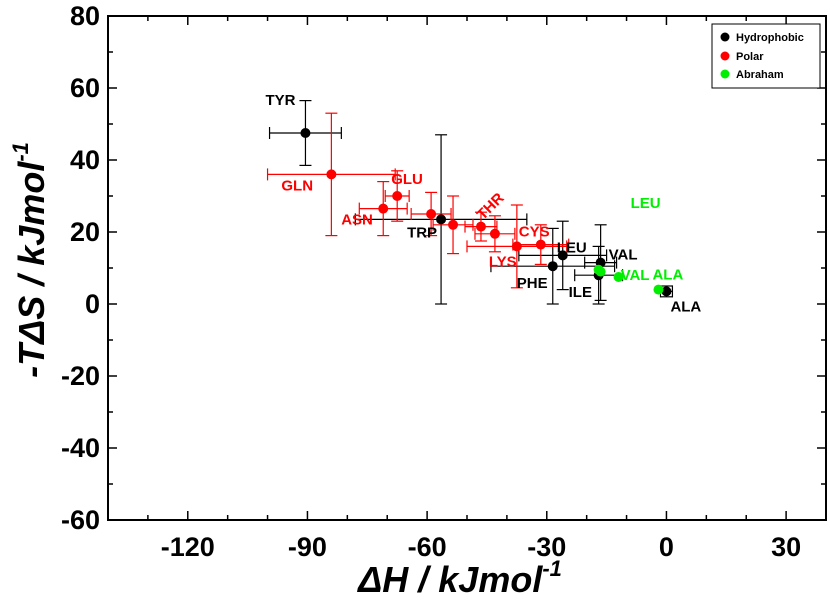 Image resolution: width=830 pixels, height=603 pixels. I want to click on point-label: CYS, so click(534, 232).